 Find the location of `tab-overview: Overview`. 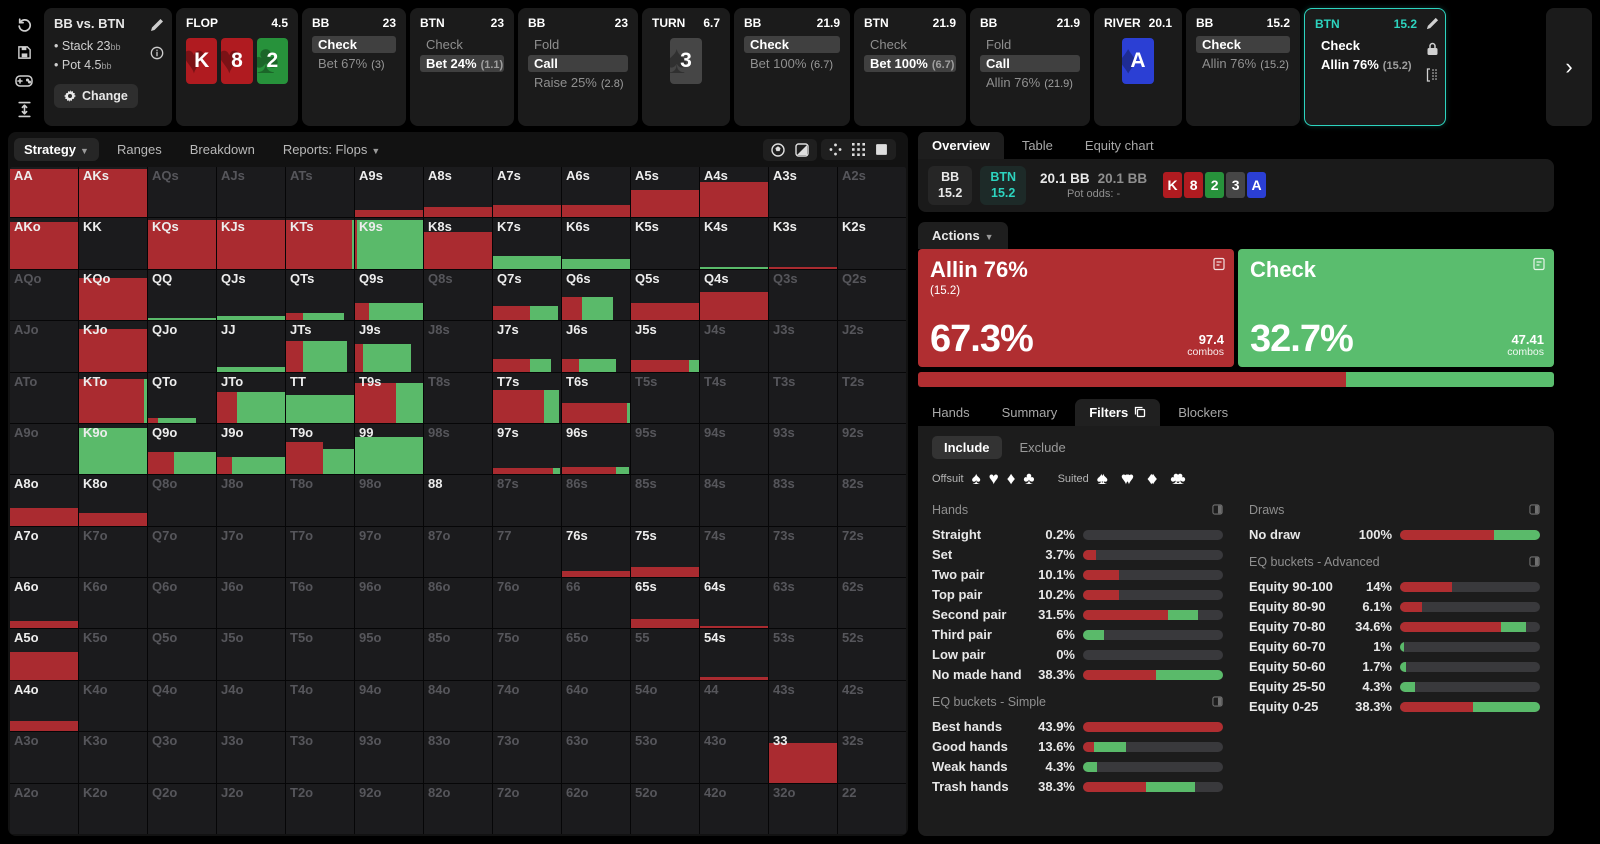

tab-overview: Overview is located at coordinates (961, 145).